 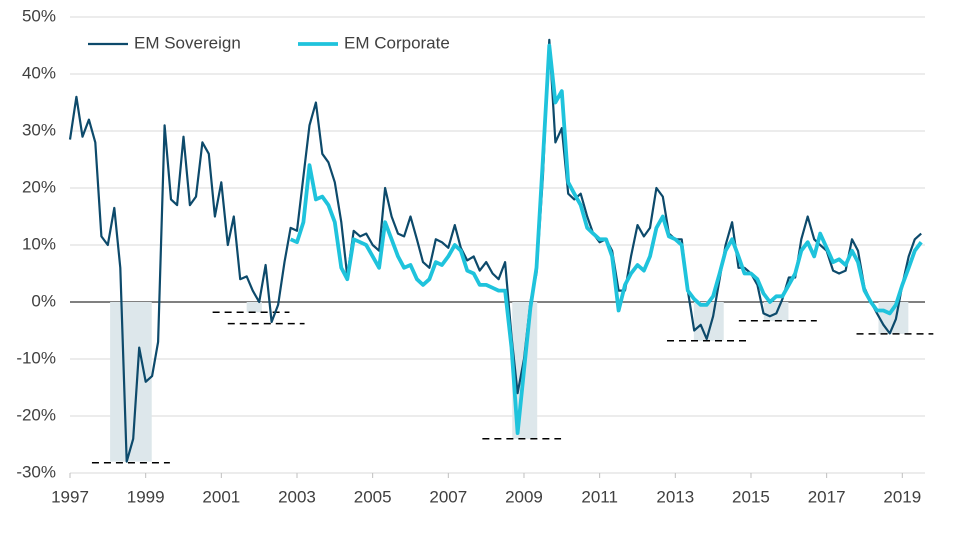 What do you see at coordinates (39, 15) in the screenshot?
I see `y-tick-label: 50%` at bounding box center [39, 15].